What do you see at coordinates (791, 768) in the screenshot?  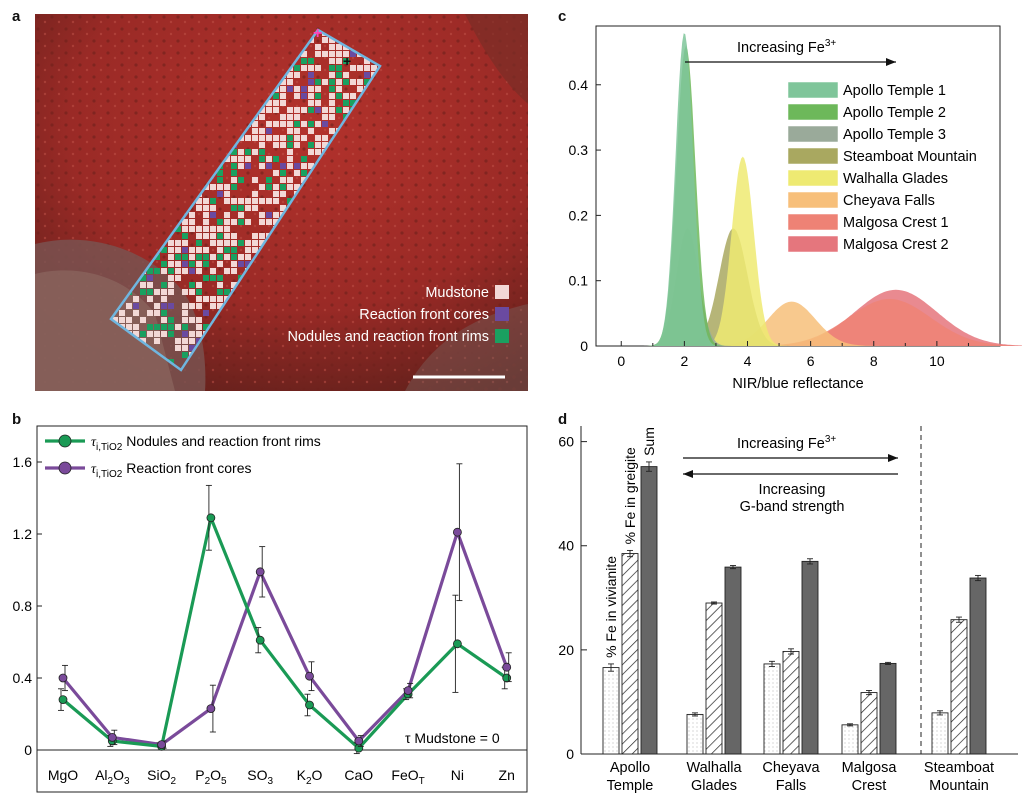 I see `x-tick-label-d: Cheyava` at bounding box center [791, 768].